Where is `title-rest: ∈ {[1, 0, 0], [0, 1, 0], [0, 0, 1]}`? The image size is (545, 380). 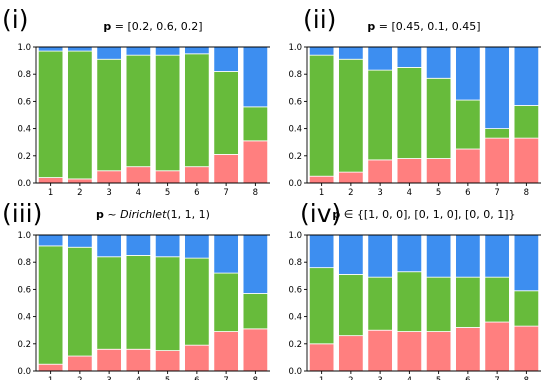 title-rest: ∈ {[1, 0, 0], [0, 1, 0], [0, 0, 1]} is located at coordinates (427, 214).